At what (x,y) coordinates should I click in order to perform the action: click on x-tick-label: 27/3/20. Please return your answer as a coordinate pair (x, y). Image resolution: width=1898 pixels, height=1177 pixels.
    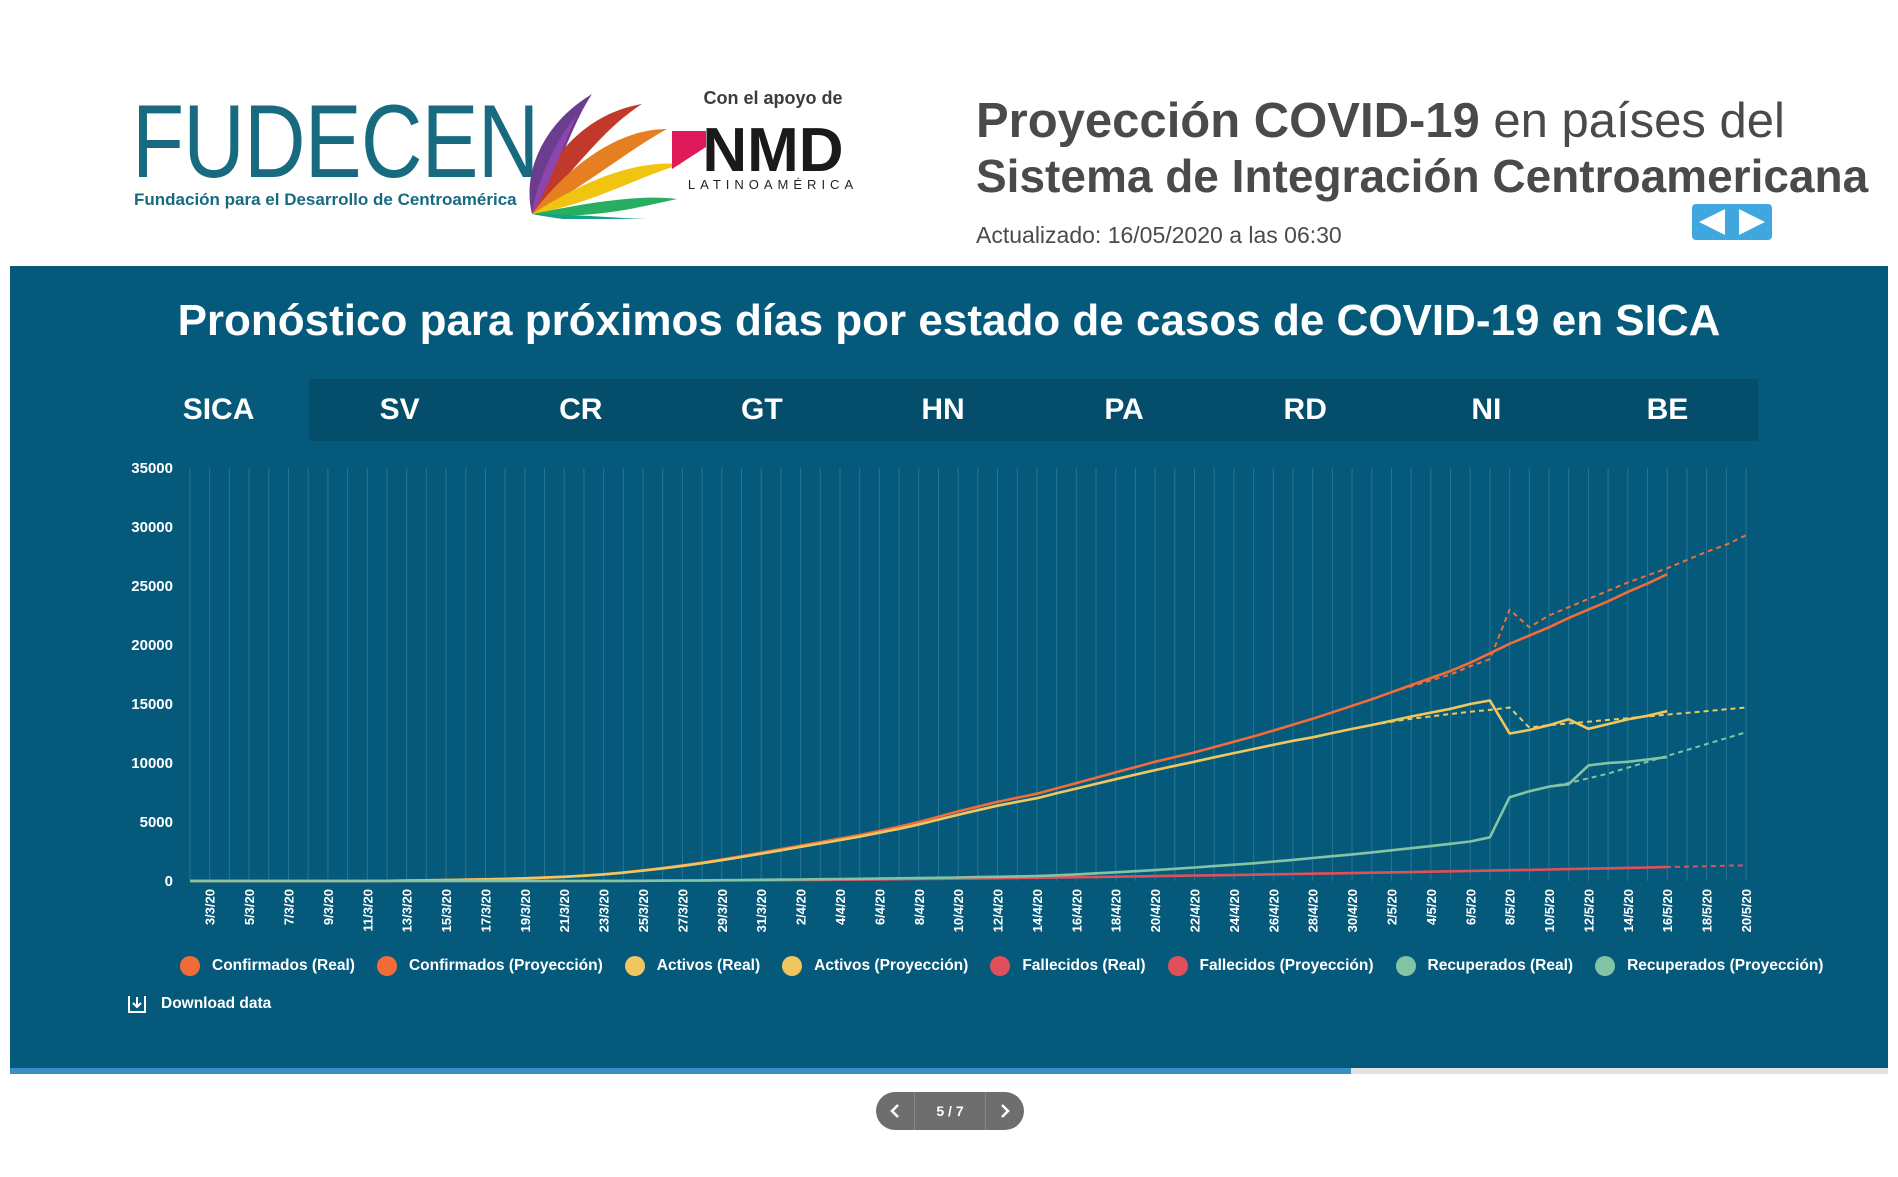
    Looking at the image, I should click on (682, 910).